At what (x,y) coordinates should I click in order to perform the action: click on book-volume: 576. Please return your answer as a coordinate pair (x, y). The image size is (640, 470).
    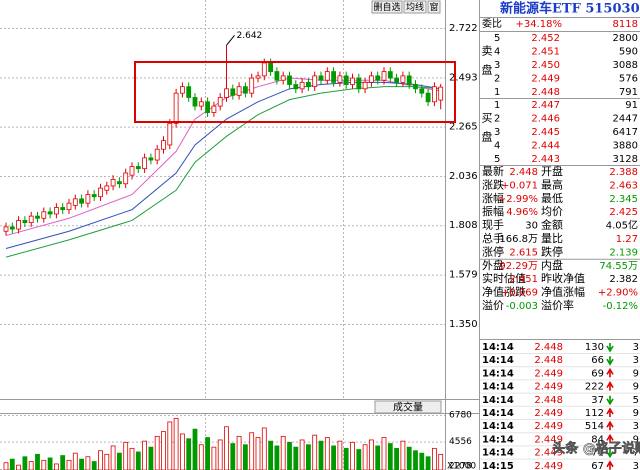
    Looking at the image, I should click on (628, 79).